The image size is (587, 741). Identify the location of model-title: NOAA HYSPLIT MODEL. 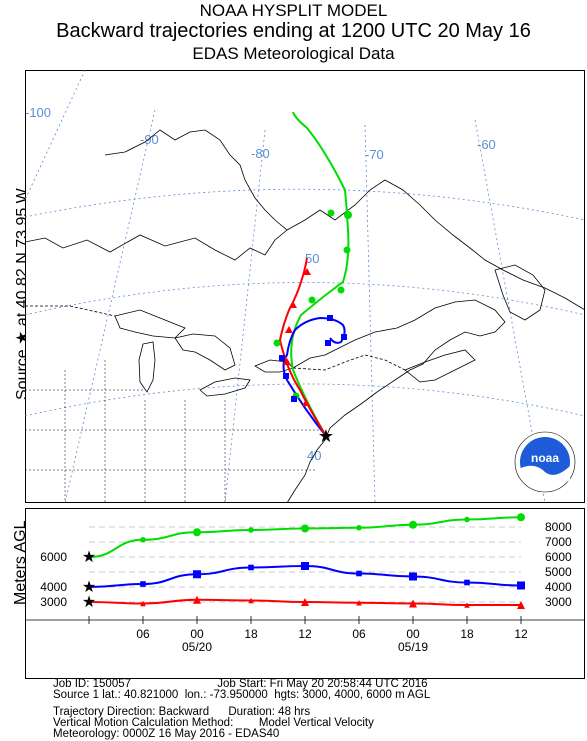
(293, 10).